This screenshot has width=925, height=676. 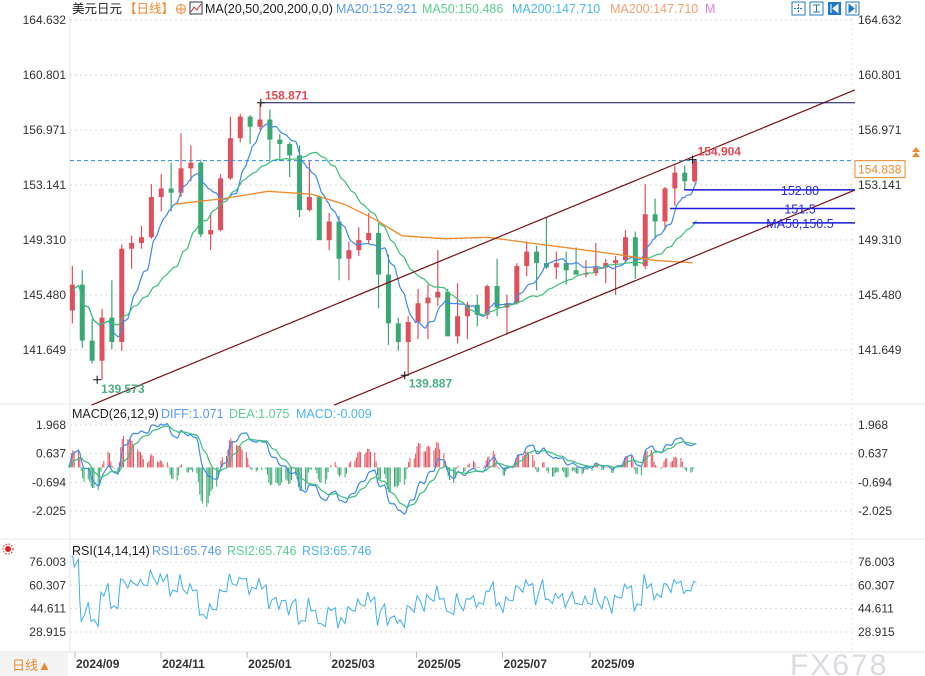 I want to click on macd-right-tick-label: 0.637, so click(x=873, y=454).